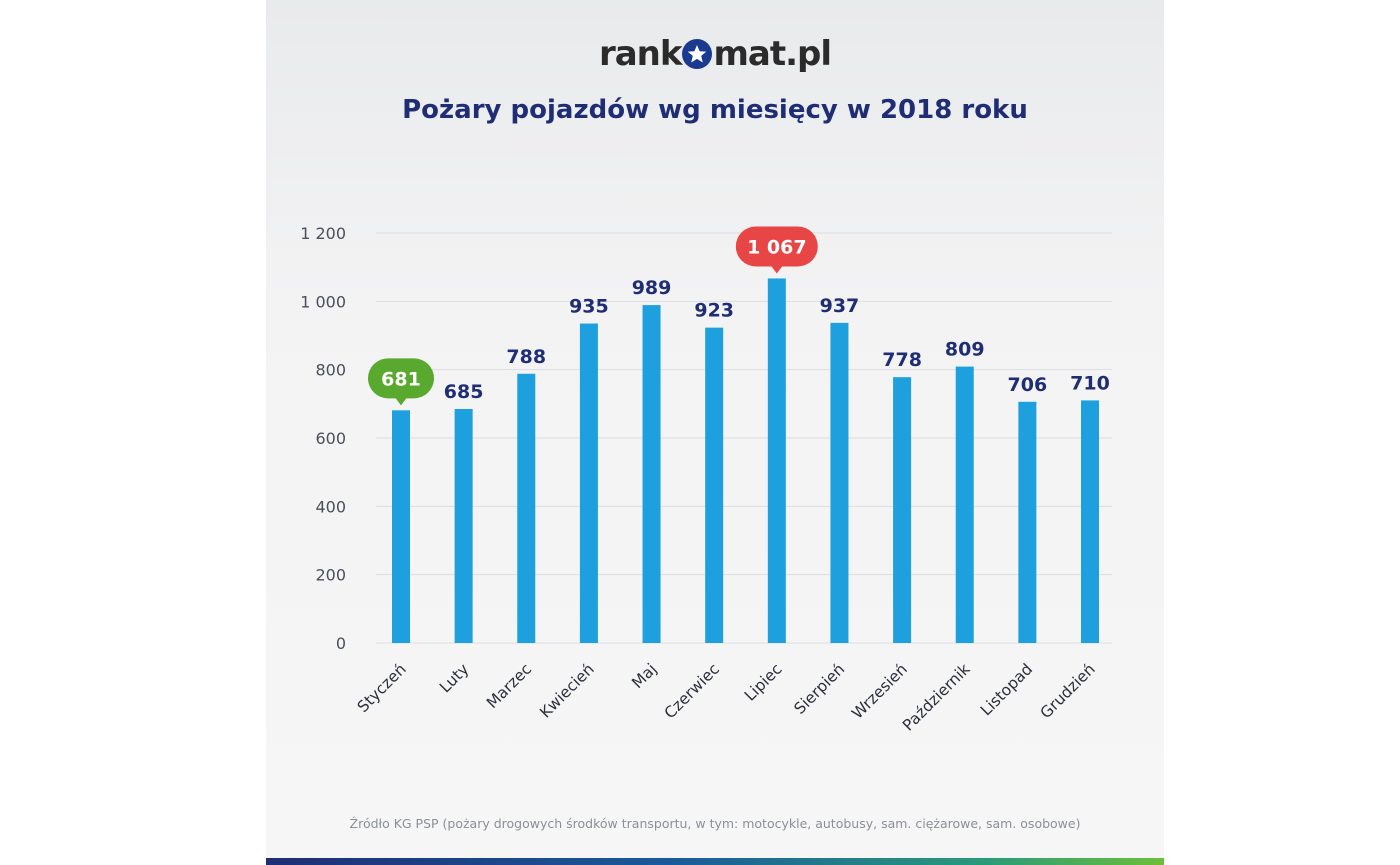  I want to click on y-tick-label: 1 200, so click(323, 233).